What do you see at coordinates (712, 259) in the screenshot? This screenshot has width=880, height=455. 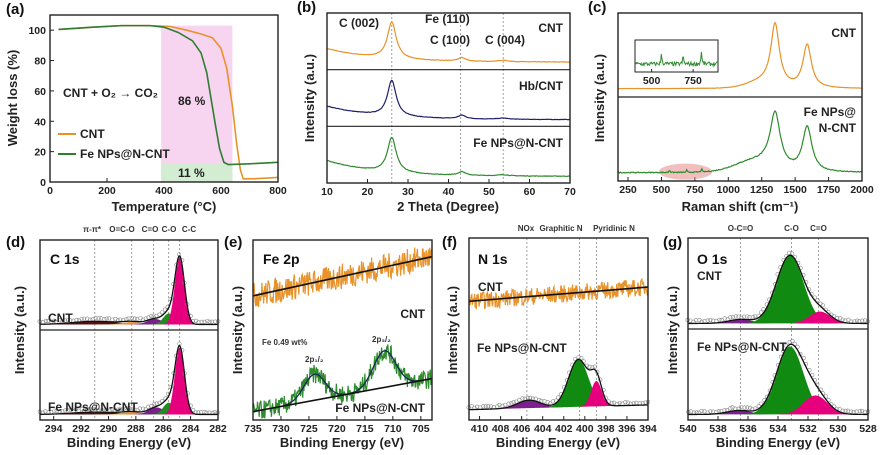 I see `panel-title: O 1s` at bounding box center [712, 259].